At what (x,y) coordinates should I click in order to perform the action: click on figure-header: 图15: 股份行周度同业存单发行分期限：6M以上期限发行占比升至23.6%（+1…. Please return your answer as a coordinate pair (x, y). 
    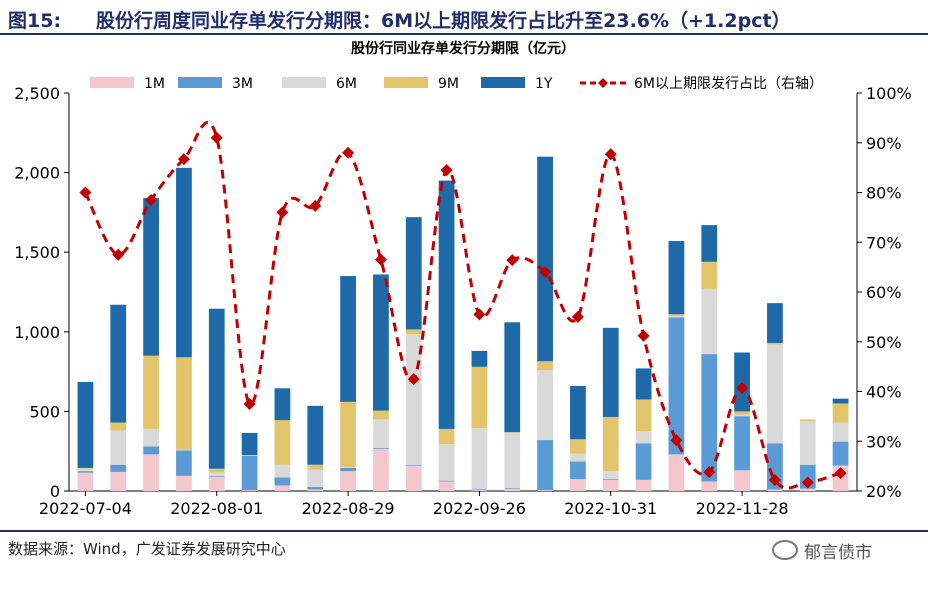
    Looking at the image, I should click on (464, 17).